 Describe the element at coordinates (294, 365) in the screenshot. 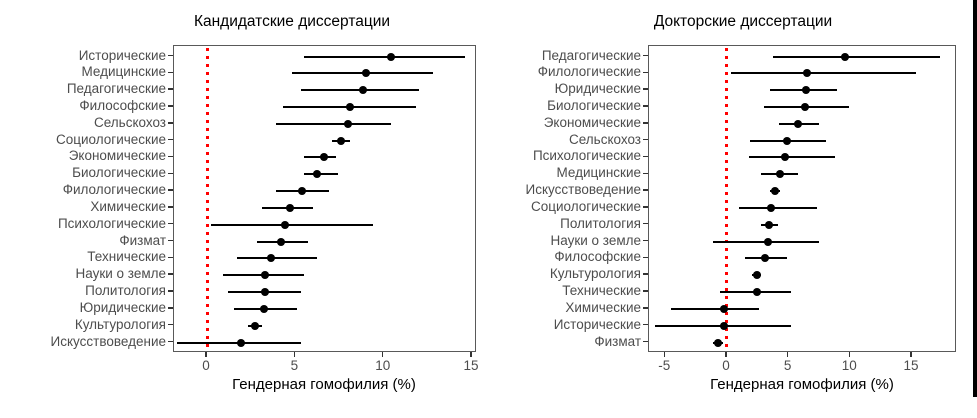

I see `x-tick-label: 5` at that location.